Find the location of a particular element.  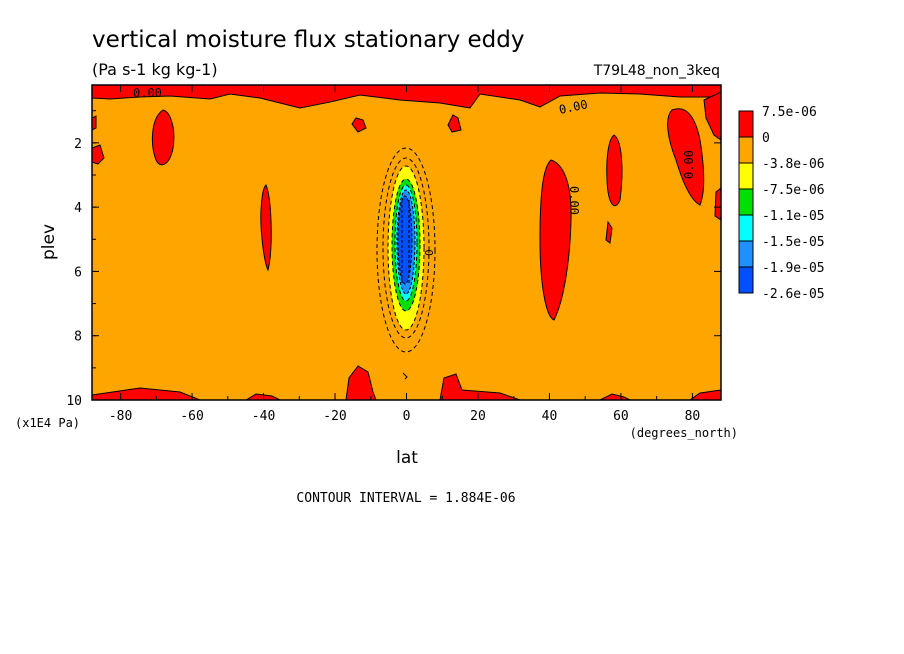

positive-region-lat-m40 is located at coordinates (266, 228).